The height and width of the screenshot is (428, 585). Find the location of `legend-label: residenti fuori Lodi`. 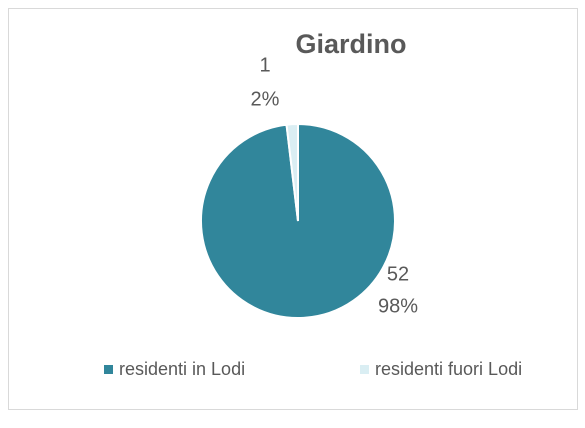

legend-label: residenti fuori Lodi is located at coordinates (448, 369).